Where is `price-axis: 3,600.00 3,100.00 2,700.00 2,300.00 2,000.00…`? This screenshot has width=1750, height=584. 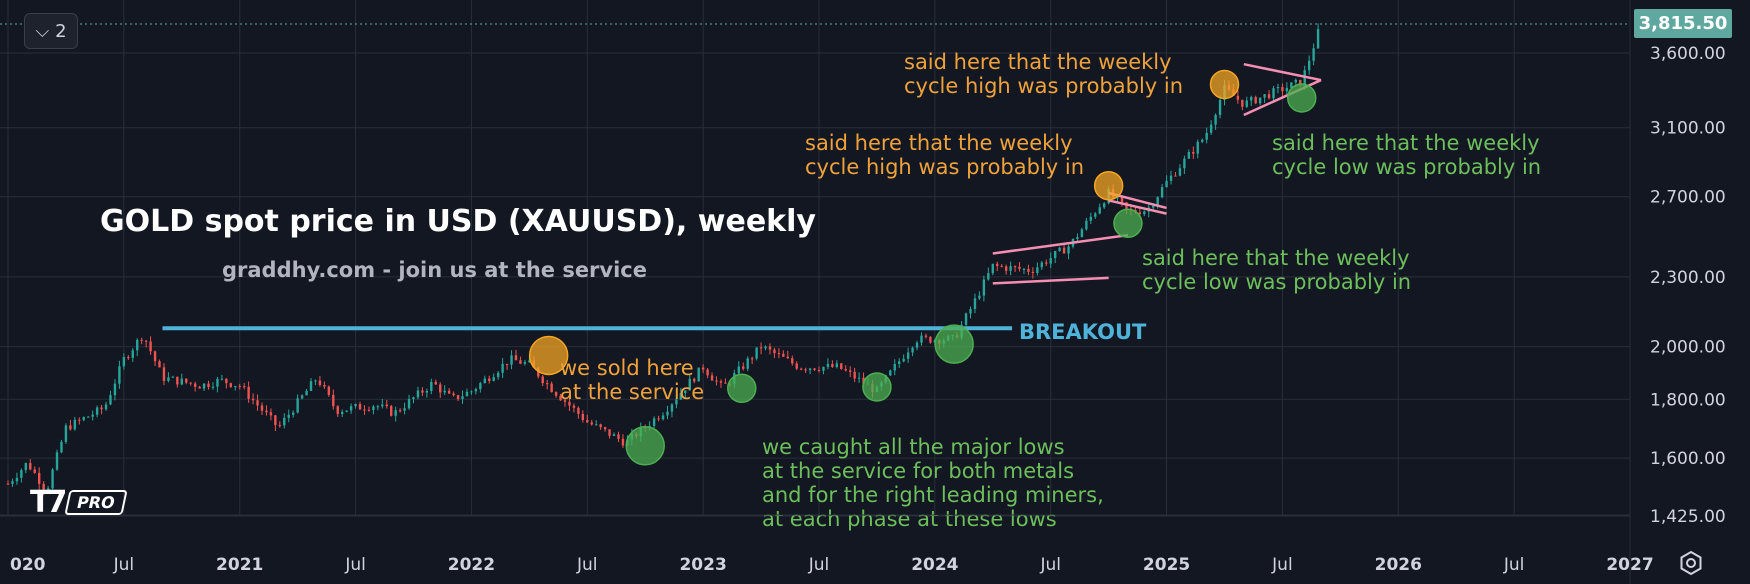
price-axis: 3,600.00 3,100.00 2,700.00 2,300.00 2,000.00… is located at coordinates (1688, 285).